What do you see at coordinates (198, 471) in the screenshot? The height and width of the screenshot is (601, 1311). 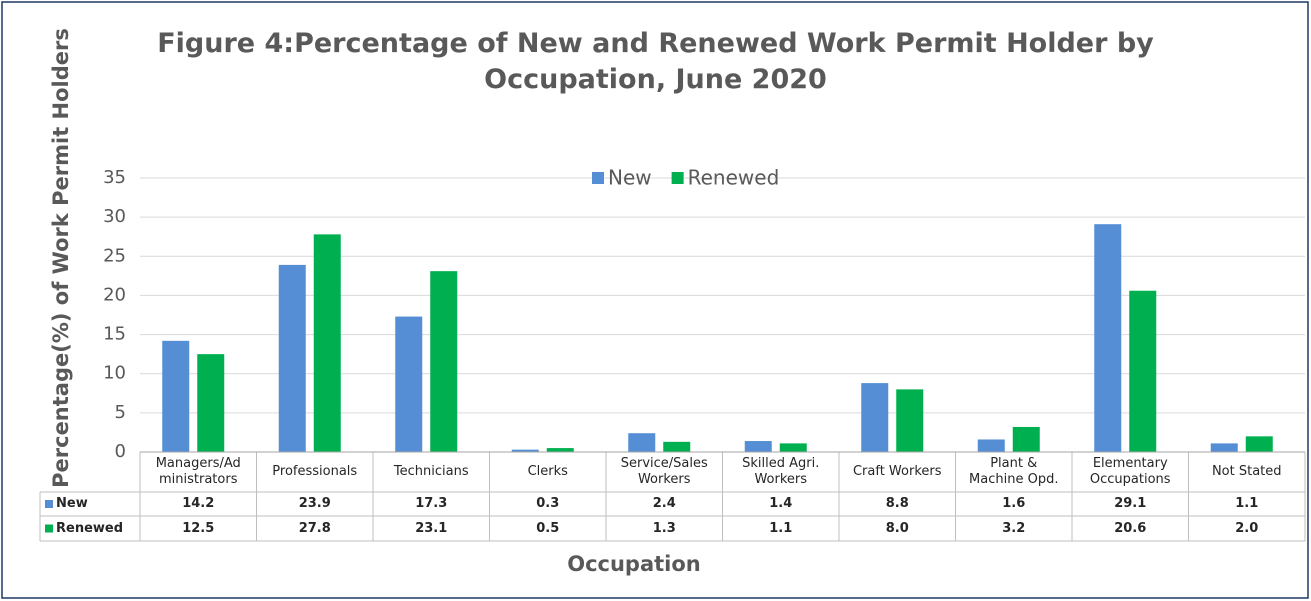 I see `category-label: Managers/Ad ministrators` at bounding box center [198, 471].